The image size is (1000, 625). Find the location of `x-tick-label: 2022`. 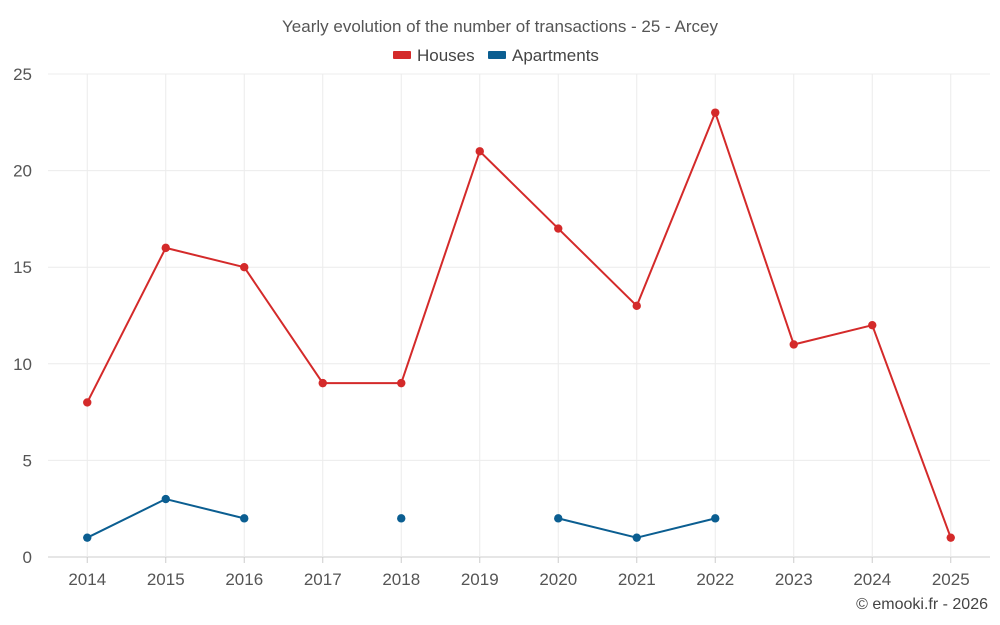

x-tick-label: 2022 is located at coordinates (715, 579).